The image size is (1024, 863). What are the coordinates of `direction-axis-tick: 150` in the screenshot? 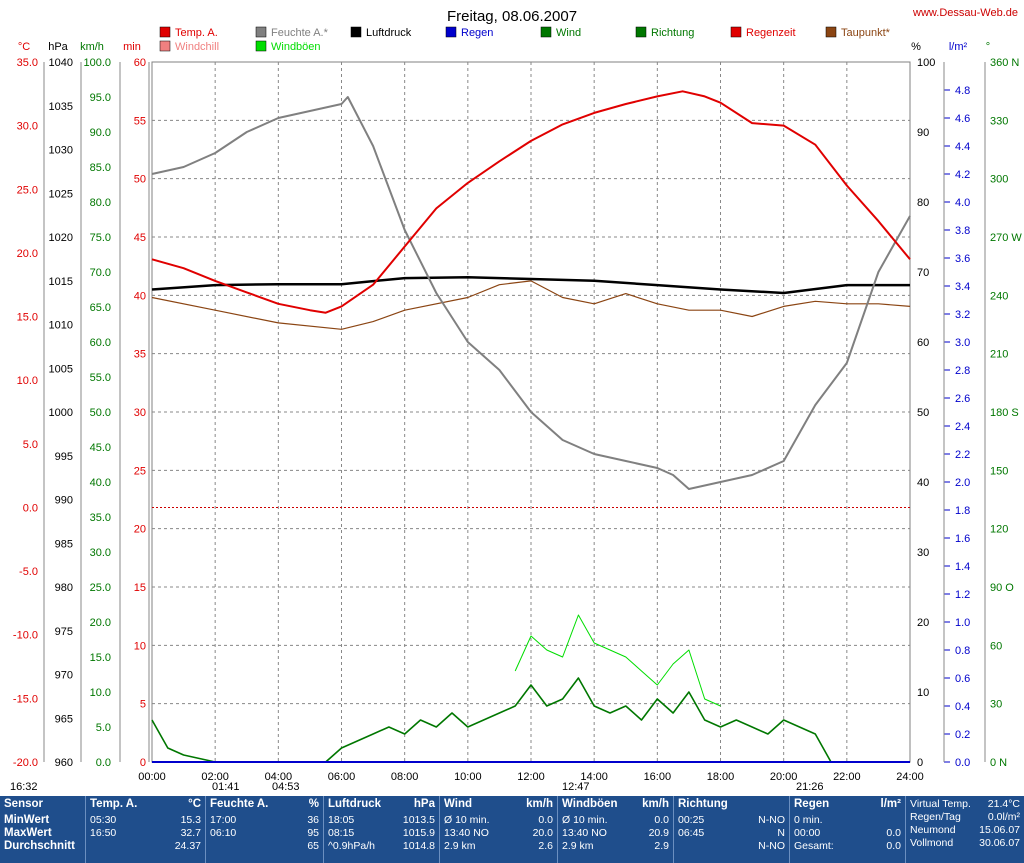 It's located at (999, 471).